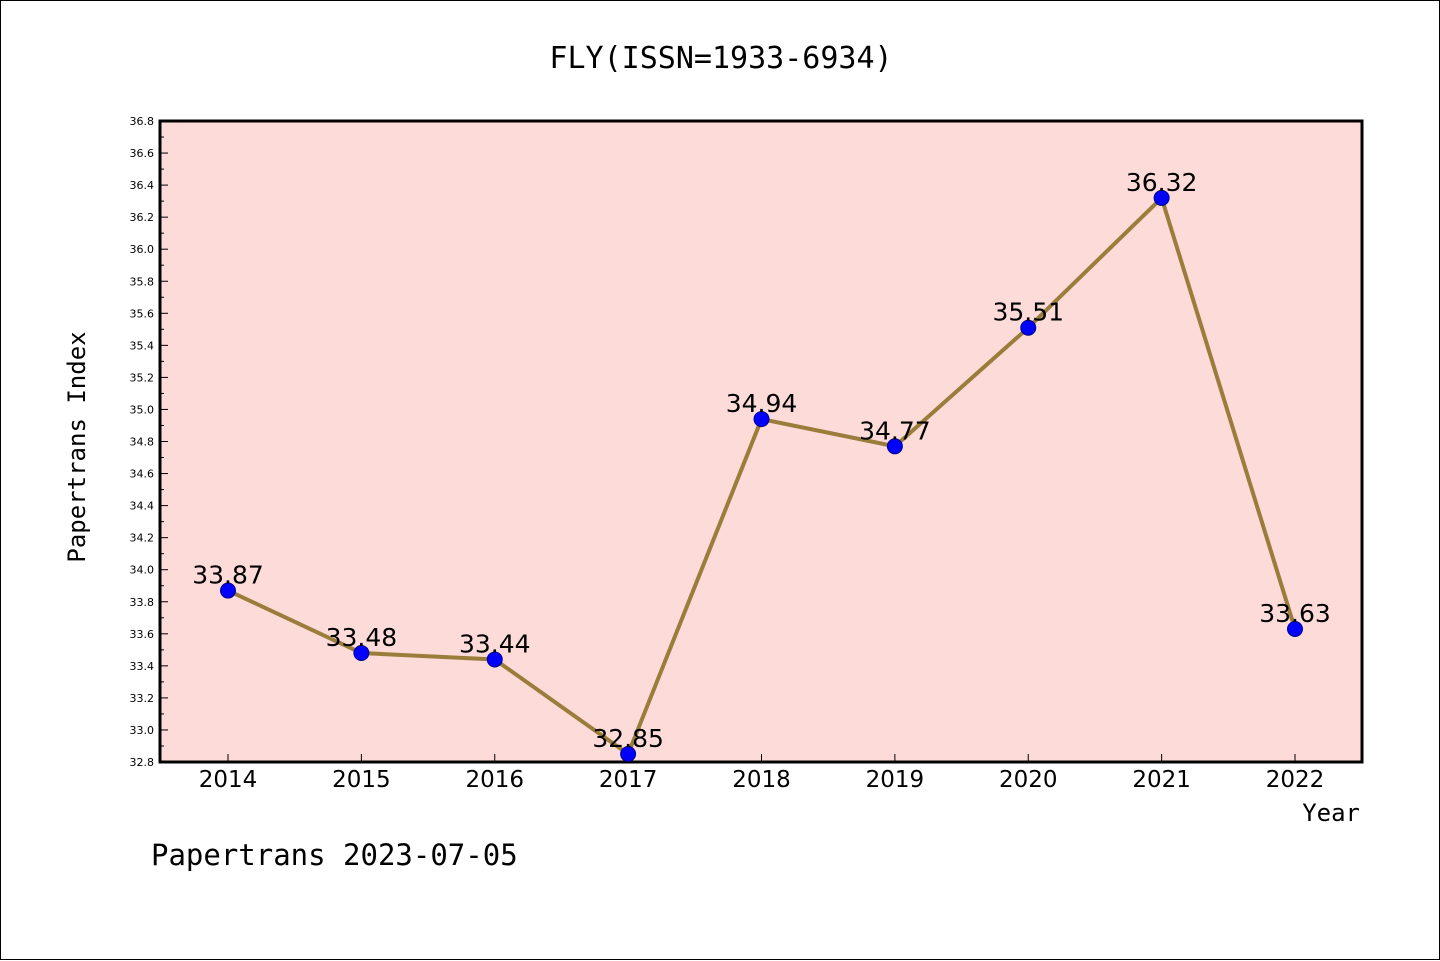  What do you see at coordinates (362, 637) in the screenshot?
I see `data-value-label: 33.48` at bounding box center [362, 637].